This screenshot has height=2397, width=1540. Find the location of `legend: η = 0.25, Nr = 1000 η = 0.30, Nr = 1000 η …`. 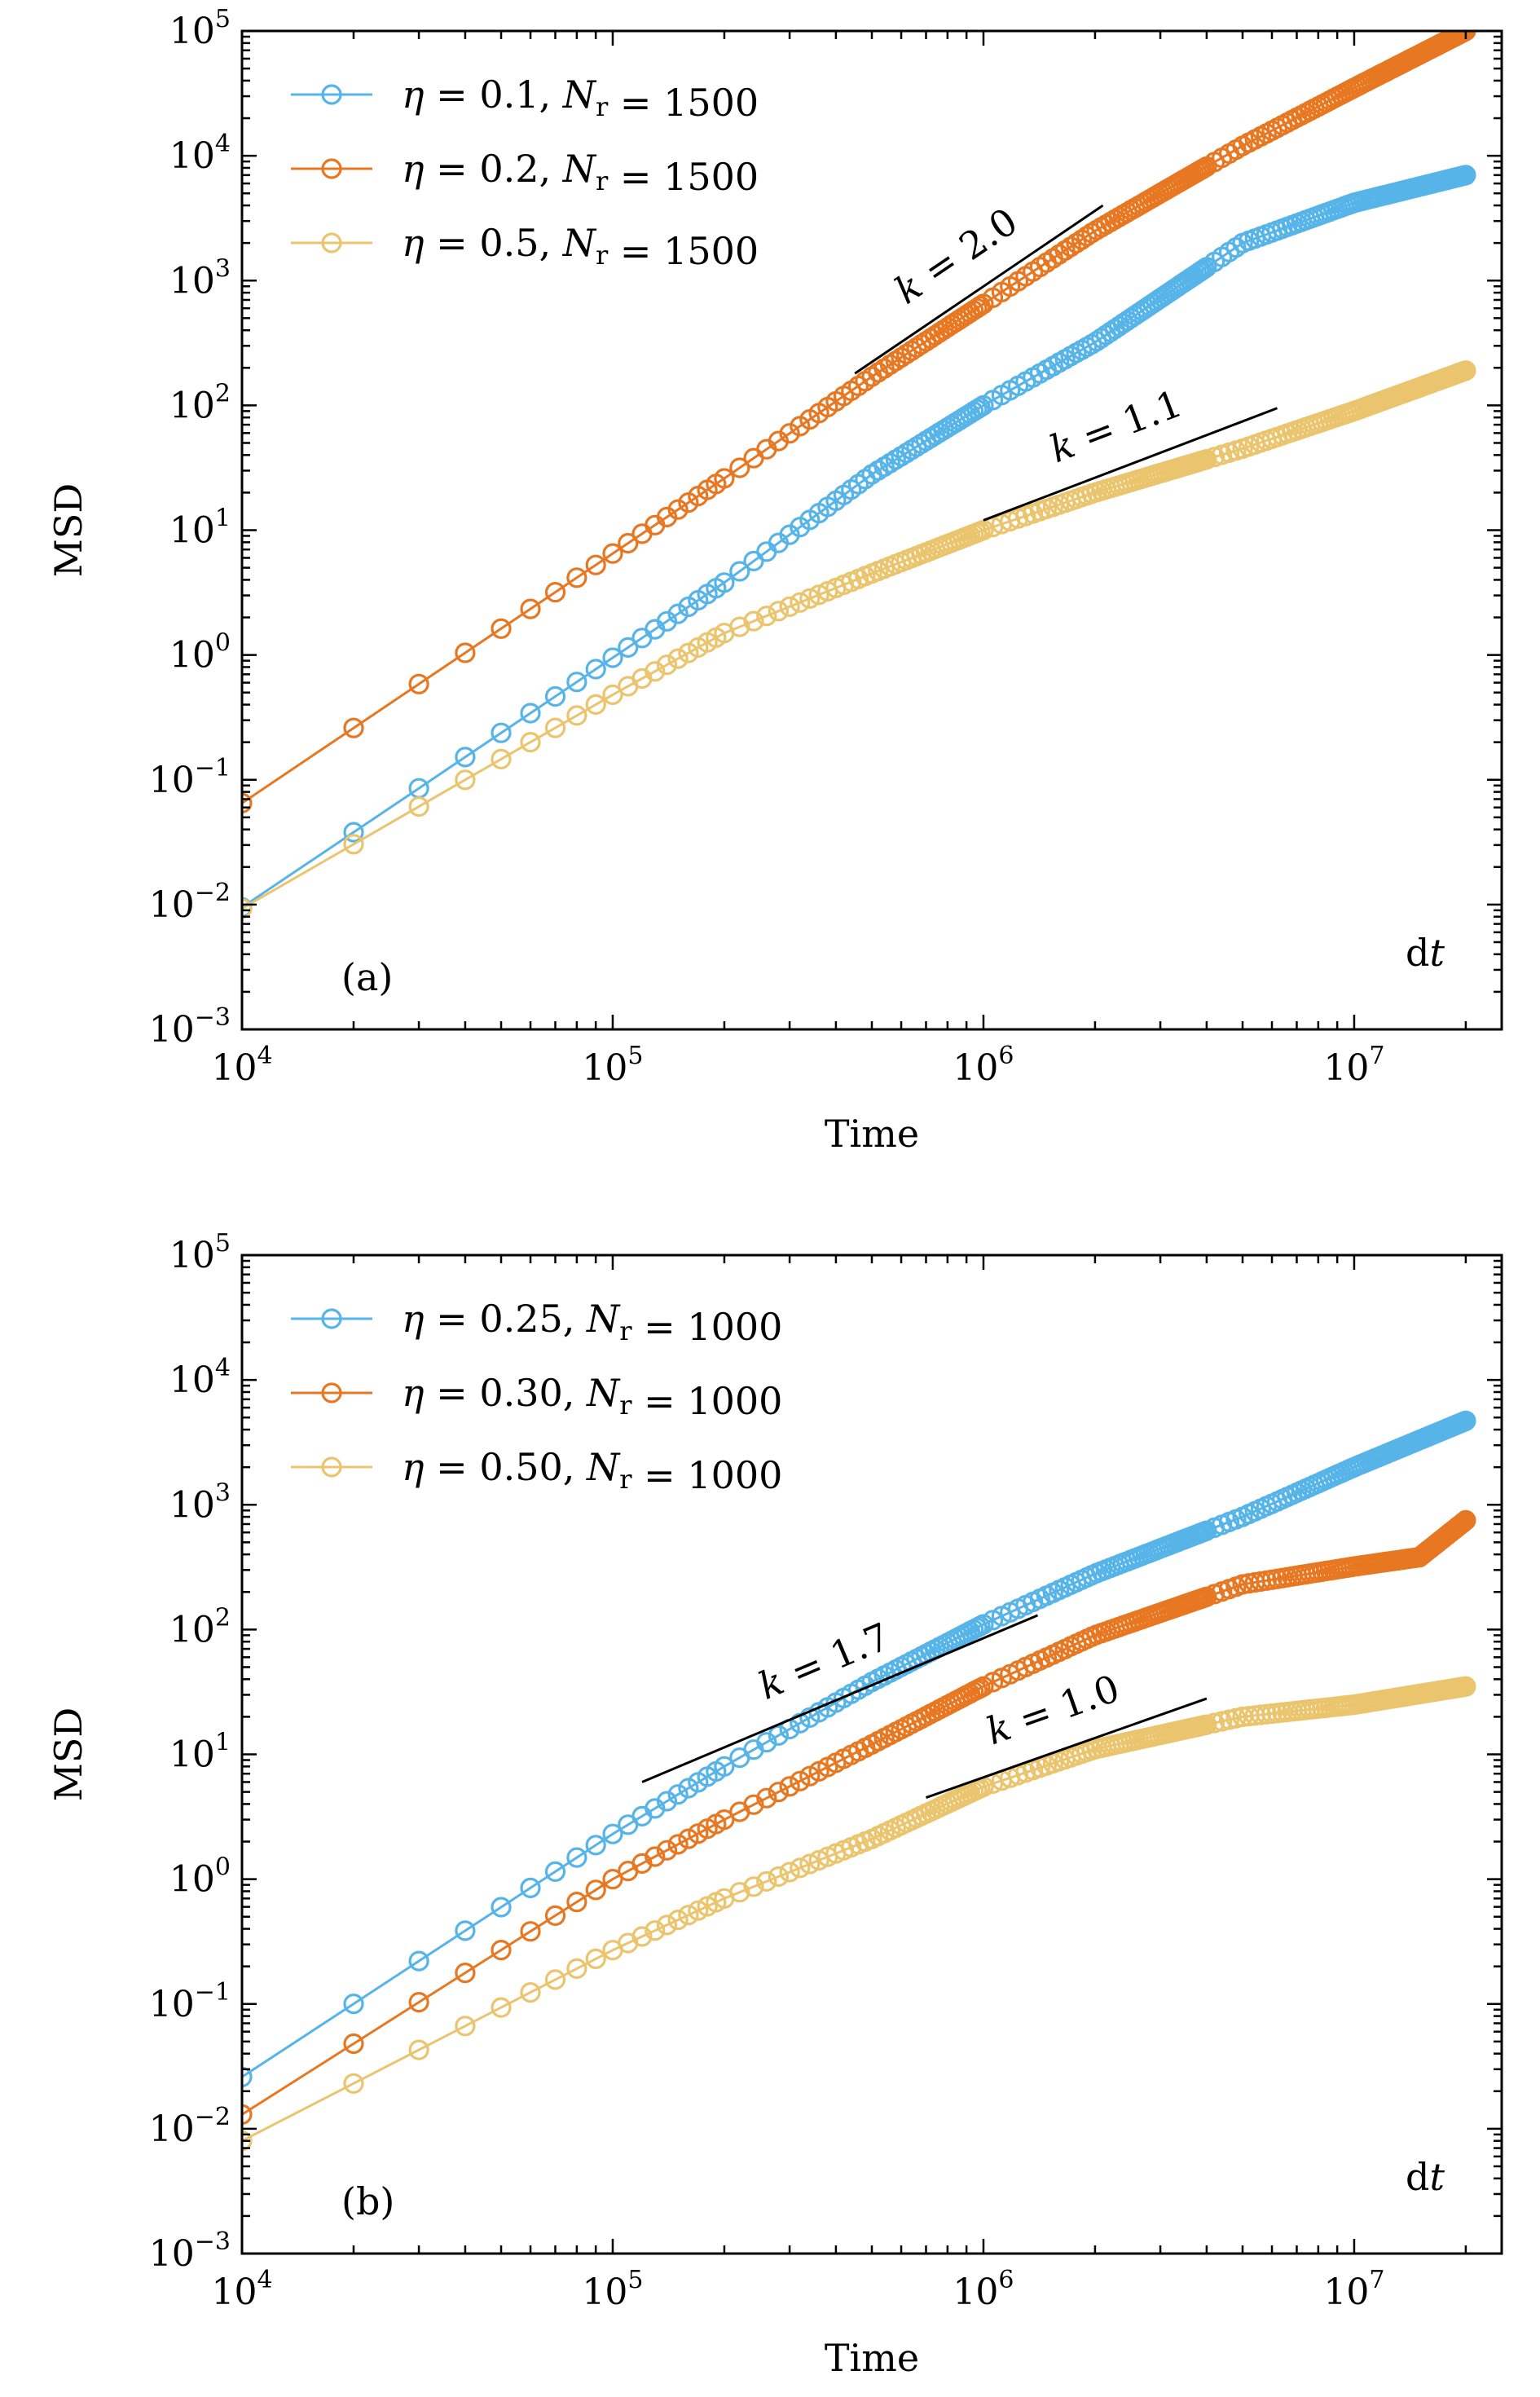

legend: η = 0.25, Nr = 1000 η = 0.30, Nr = 1000 η … is located at coordinates (536, 1397).